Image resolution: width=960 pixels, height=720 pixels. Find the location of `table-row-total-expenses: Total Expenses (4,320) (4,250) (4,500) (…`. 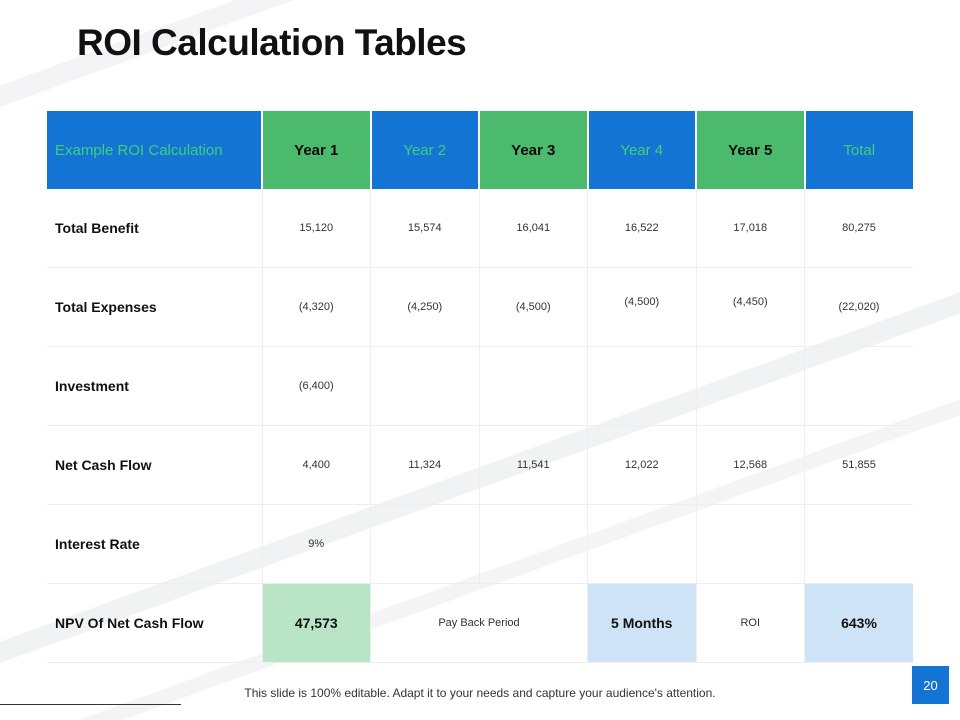

table-row-total-expenses: Total Expenses (4,320) (4,250) (4,500) (… is located at coordinates (480, 307).